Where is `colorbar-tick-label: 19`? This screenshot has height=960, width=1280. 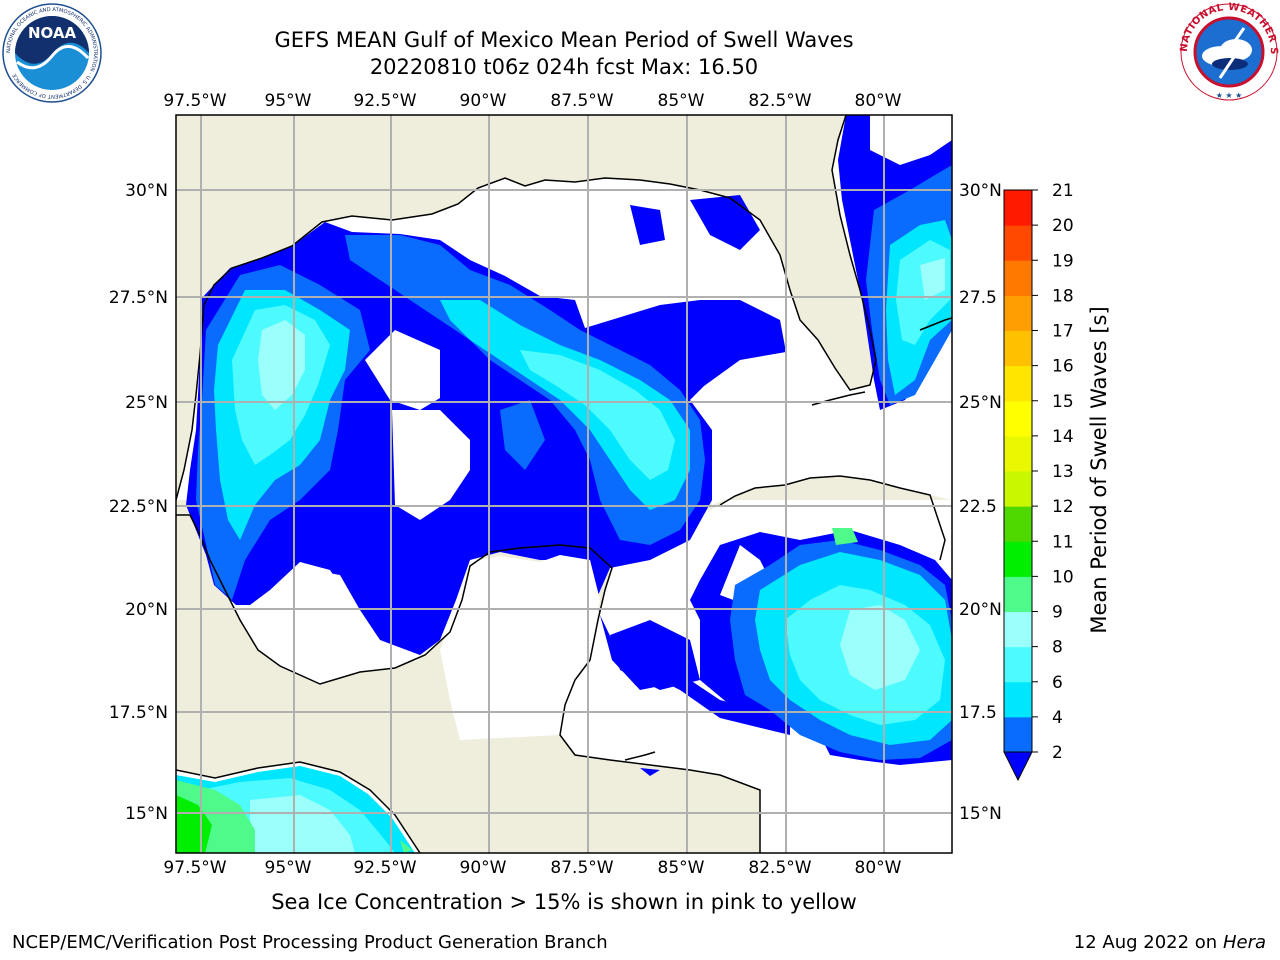 colorbar-tick-label: 19 is located at coordinates (1063, 261).